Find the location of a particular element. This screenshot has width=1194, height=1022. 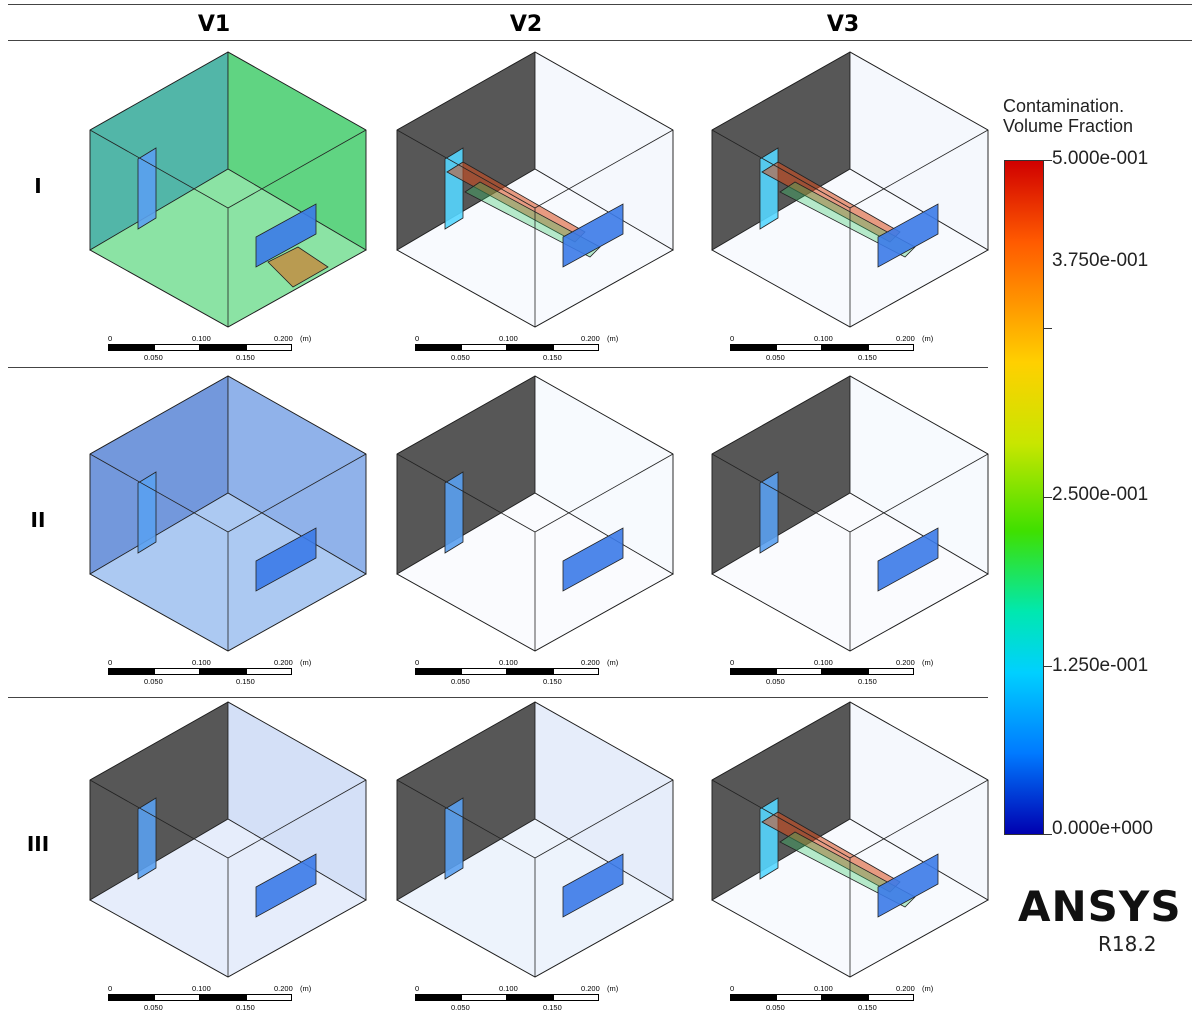

row-header-ii: II is located at coordinates (38, 520).